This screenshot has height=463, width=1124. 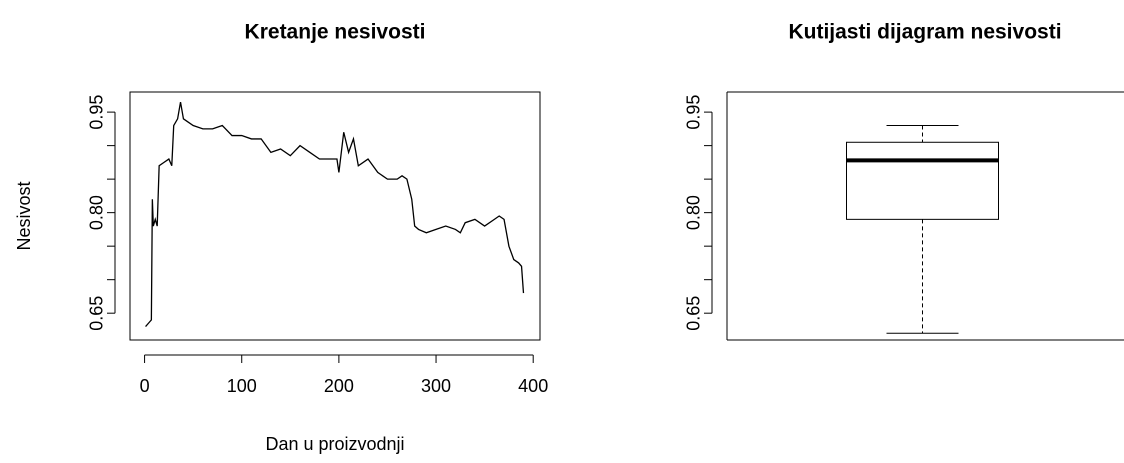 I want to click on chart-title: Kretanje nesivosti, so click(x=335, y=32).